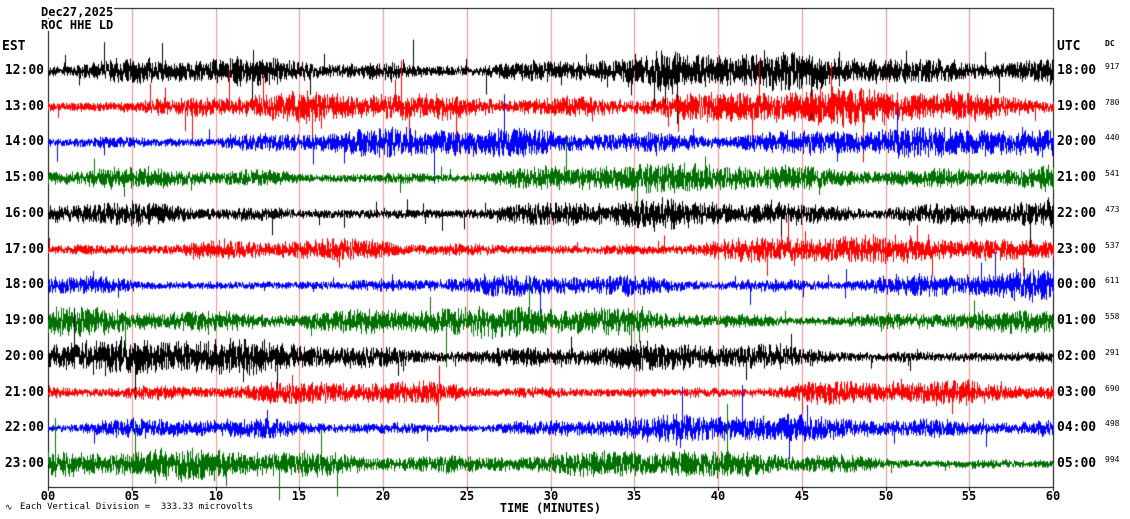  I want to click on x-axis-tick-label: 55, so click(969, 496).